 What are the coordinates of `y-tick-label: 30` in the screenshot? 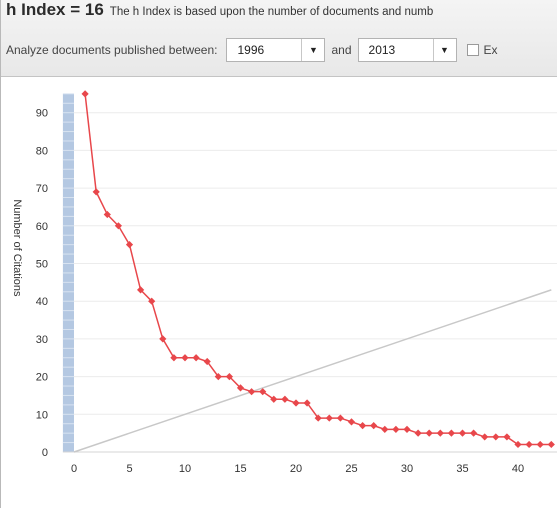 It's located at (42, 340).